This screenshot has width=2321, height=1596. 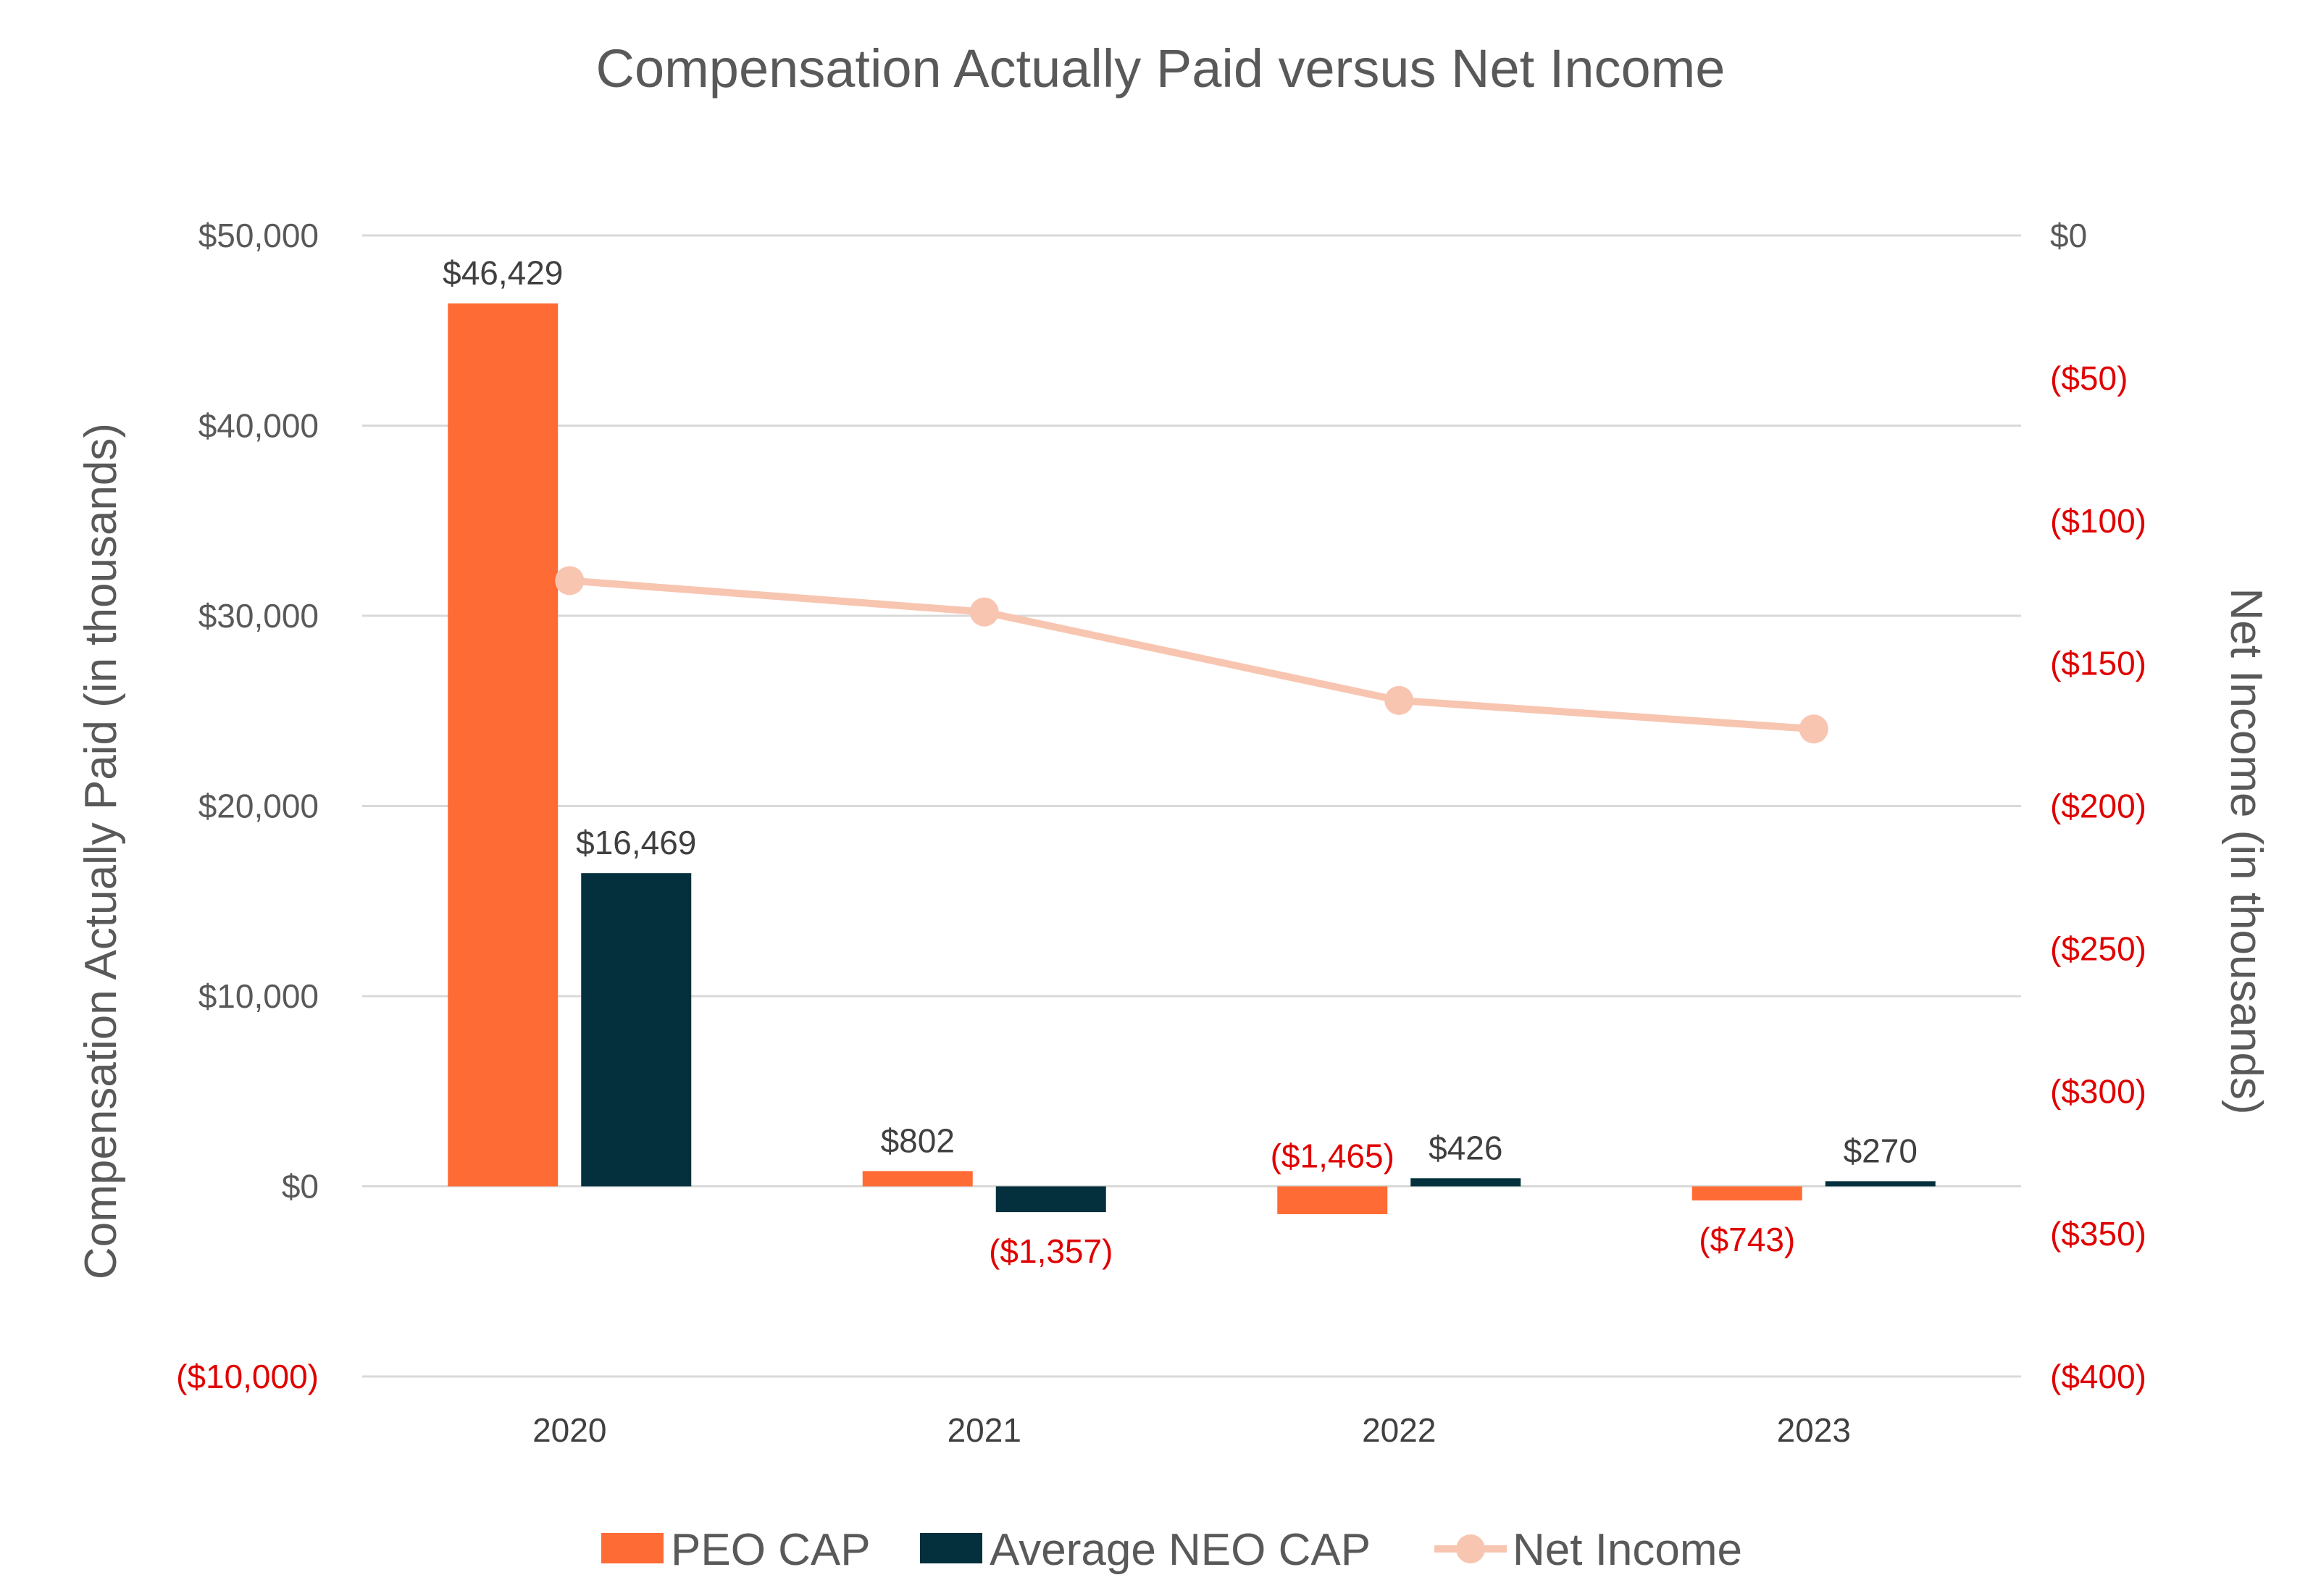 What do you see at coordinates (570, 581) in the screenshot?
I see `net-income-point-2020` at bounding box center [570, 581].